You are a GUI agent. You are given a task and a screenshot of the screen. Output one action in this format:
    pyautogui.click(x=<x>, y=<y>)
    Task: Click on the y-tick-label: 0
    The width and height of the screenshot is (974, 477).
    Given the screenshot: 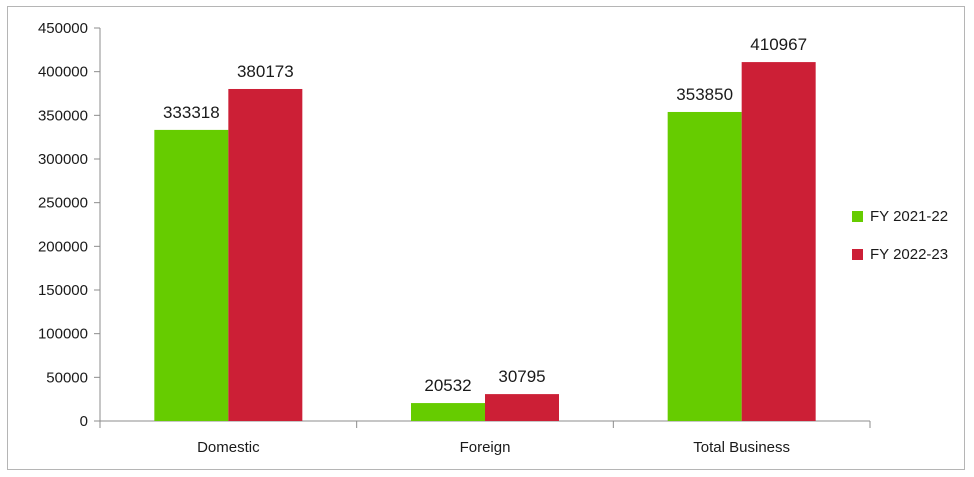 What is the action you would take?
    pyautogui.click(x=84, y=421)
    